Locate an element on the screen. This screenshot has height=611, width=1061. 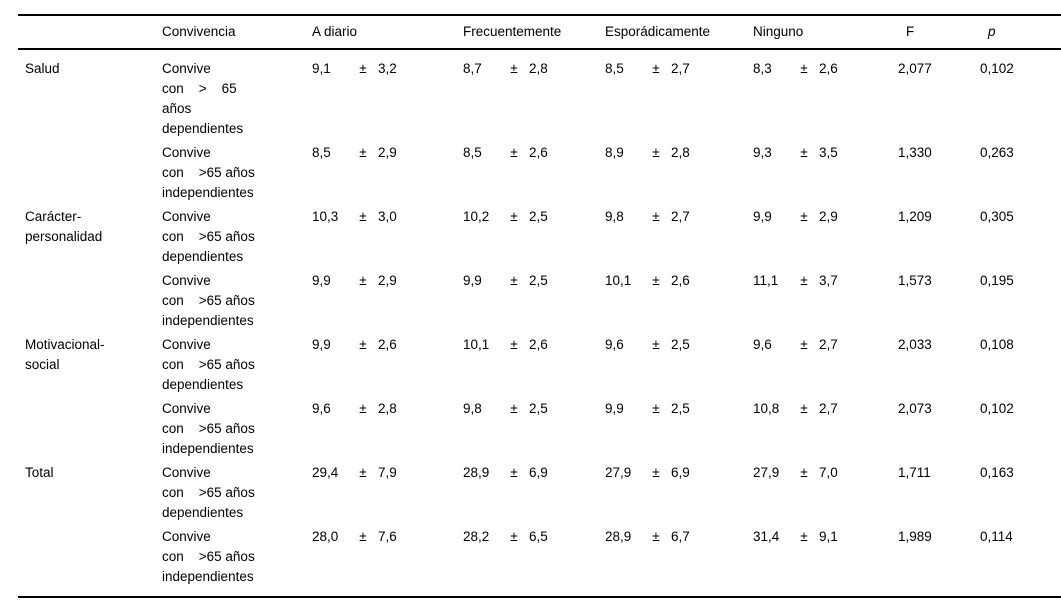
header-convivencia: Convivencia is located at coordinates (237, 32).